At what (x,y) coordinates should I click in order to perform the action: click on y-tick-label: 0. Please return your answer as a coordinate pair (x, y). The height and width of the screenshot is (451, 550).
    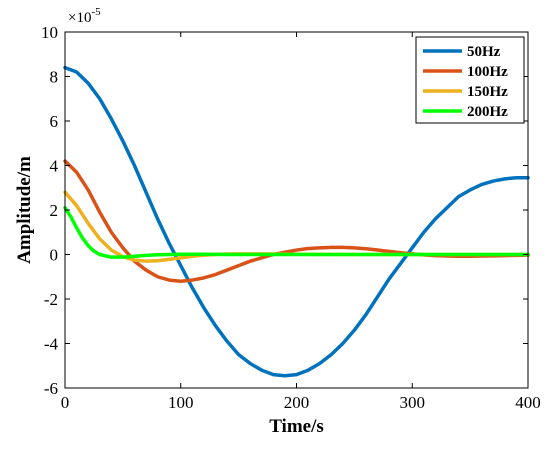
    Looking at the image, I should click on (54, 255).